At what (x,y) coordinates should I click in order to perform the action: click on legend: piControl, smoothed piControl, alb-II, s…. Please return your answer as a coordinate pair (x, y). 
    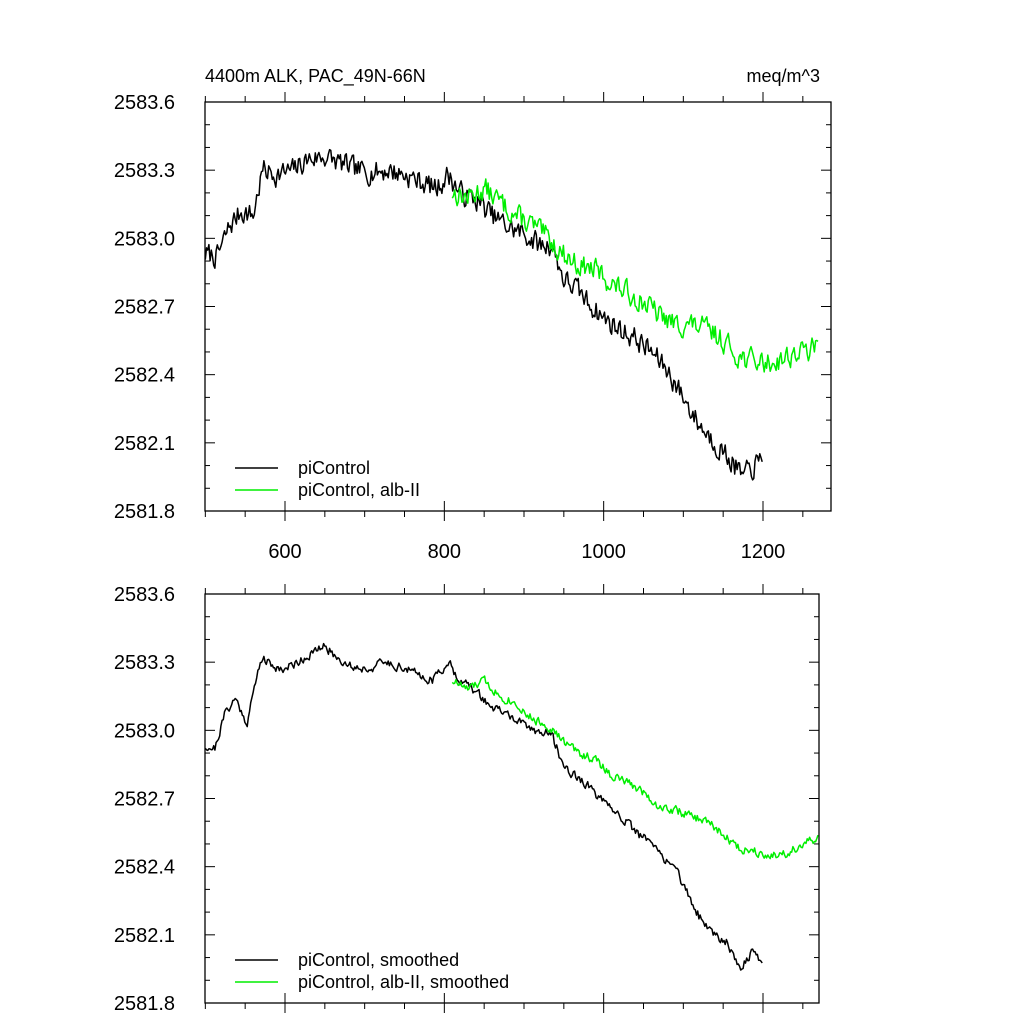
    Looking at the image, I should click on (372, 971).